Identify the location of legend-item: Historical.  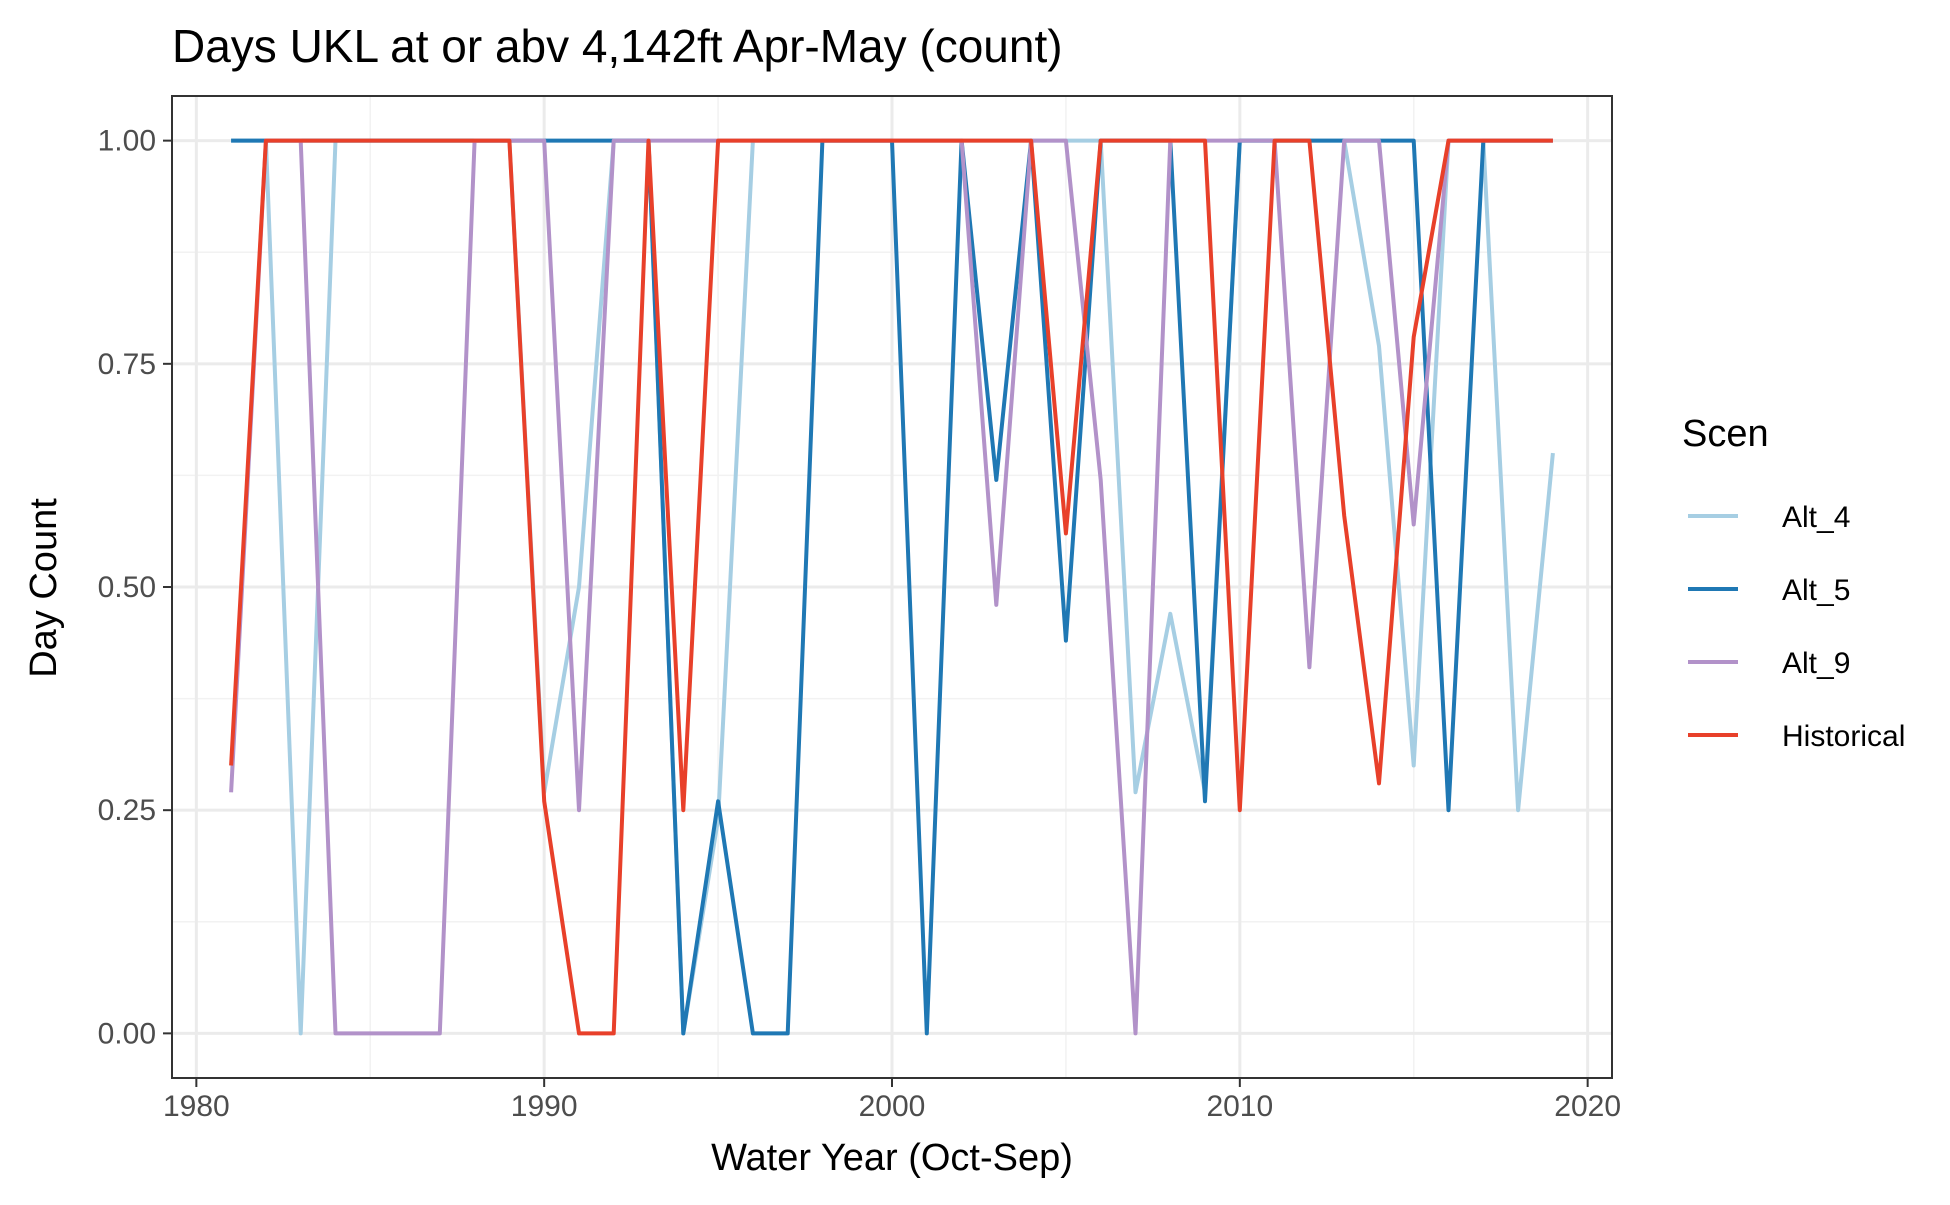
(1796, 736).